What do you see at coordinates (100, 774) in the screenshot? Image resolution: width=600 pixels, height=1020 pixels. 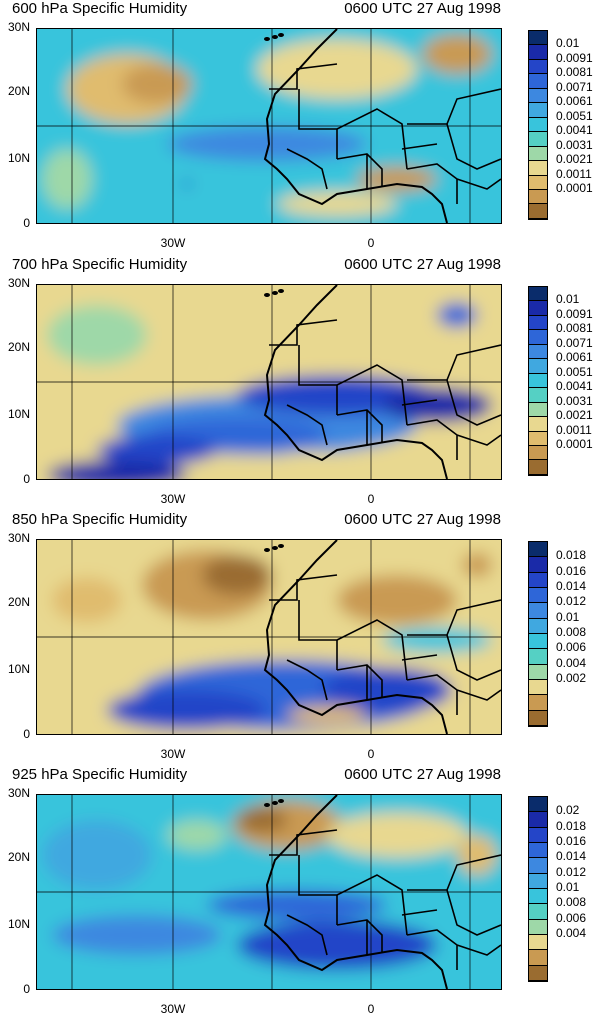 I see `panel-title: 925 hPa Specific Humidity` at bounding box center [100, 774].